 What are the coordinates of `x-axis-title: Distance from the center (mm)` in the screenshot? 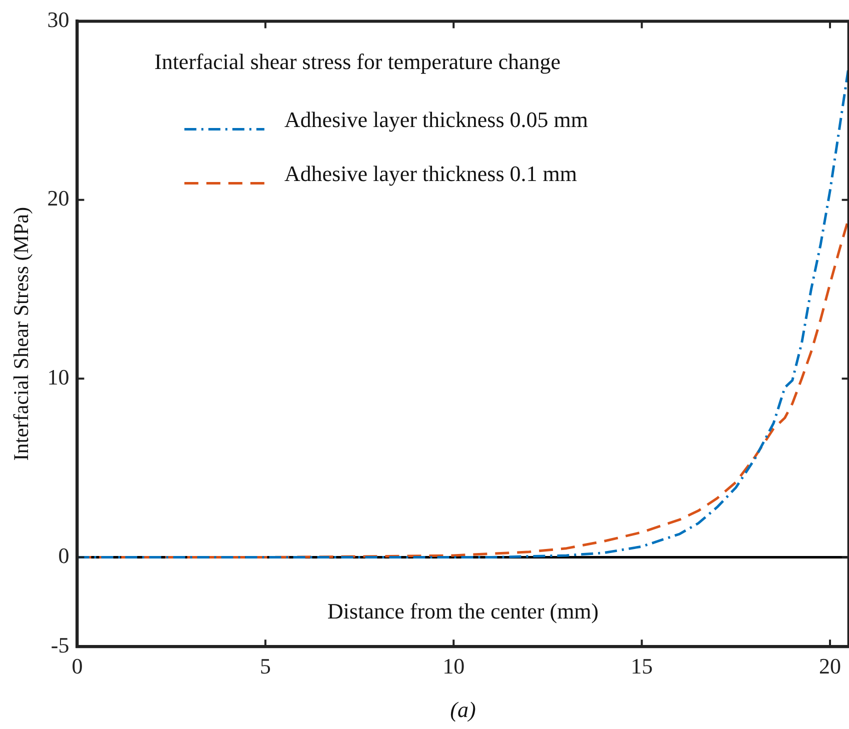 It's located at (463, 611).